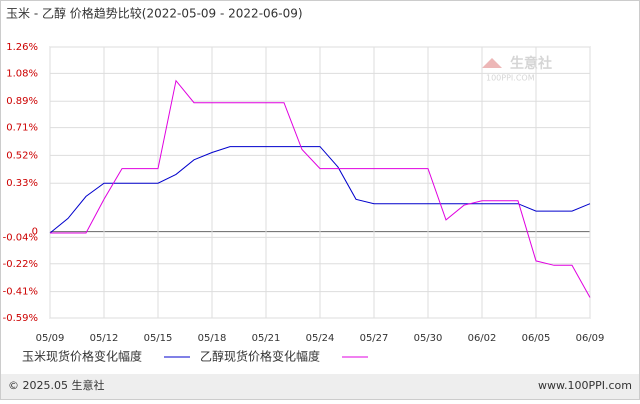 This screenshot has height=404, width=640. What do you see at coordinates (266, 338) in the screenshot?
I see `x-tick-label: 05/21` at bounding box center [266, 338].